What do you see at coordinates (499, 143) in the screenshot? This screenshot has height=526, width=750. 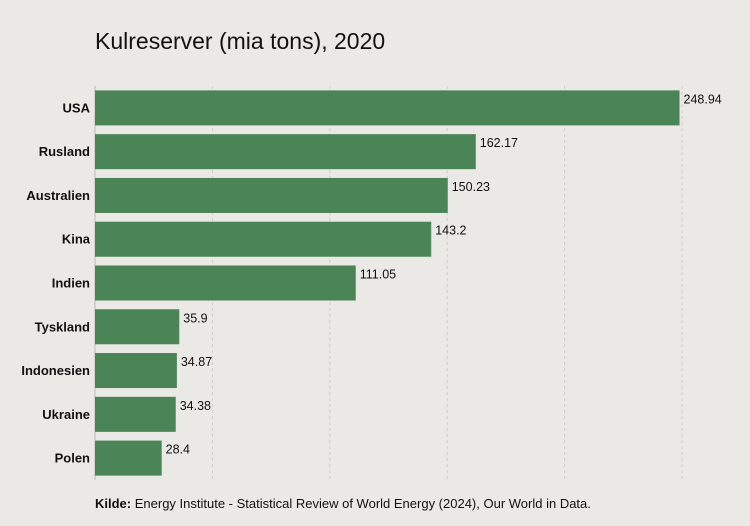 I see `value-label: 162.17` at bounding box center [499, 143].